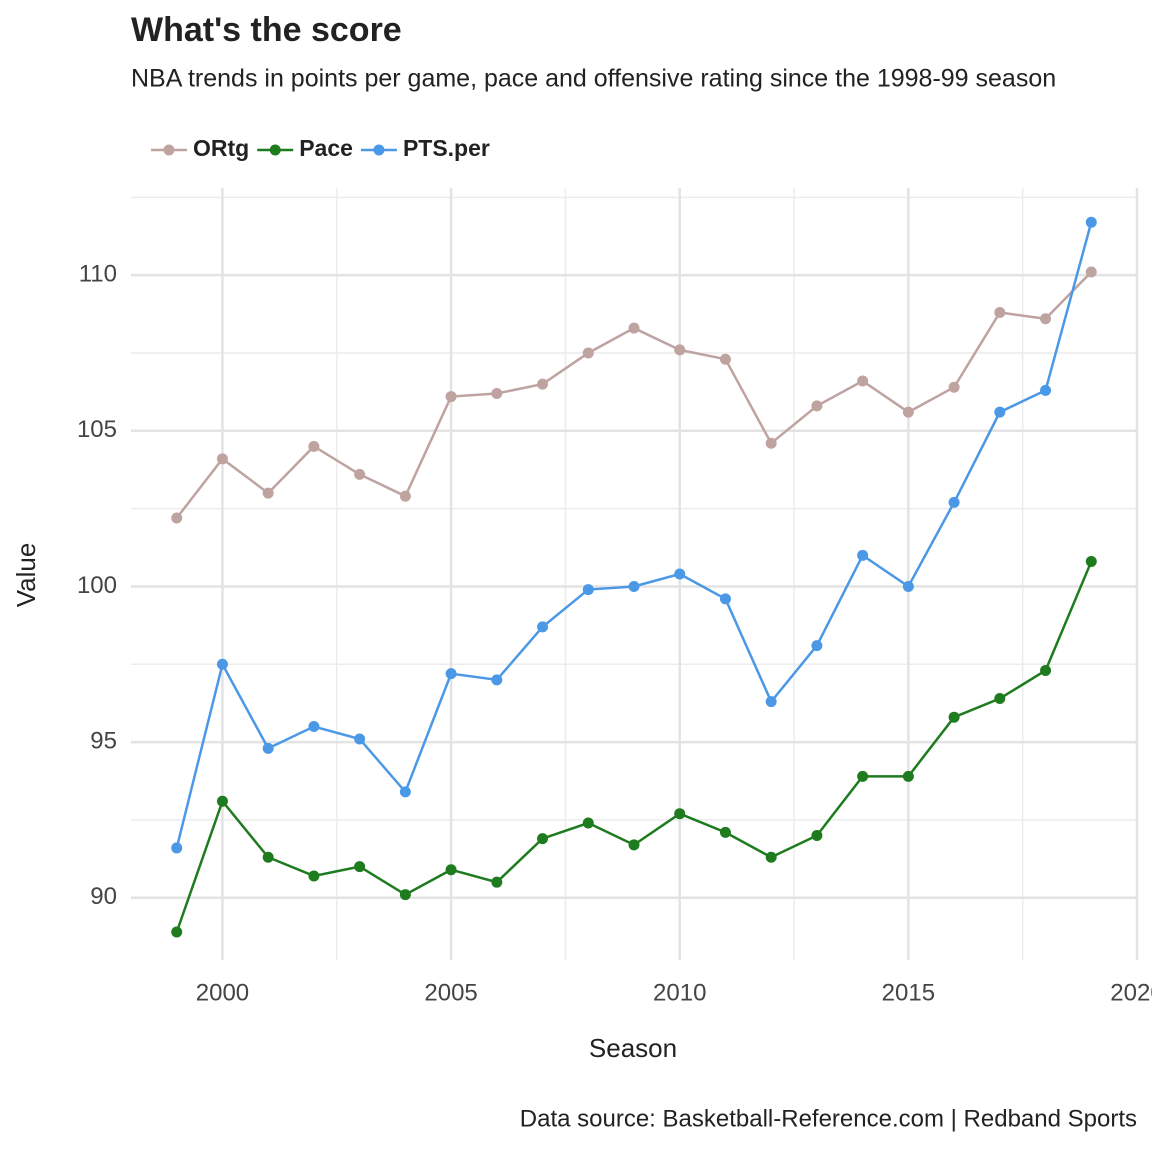 This screenshot has width=1152, height=1152. Describe the element at coordinates (103, 896) in the screenshot. I see `y-tick-label: 90` at that location.